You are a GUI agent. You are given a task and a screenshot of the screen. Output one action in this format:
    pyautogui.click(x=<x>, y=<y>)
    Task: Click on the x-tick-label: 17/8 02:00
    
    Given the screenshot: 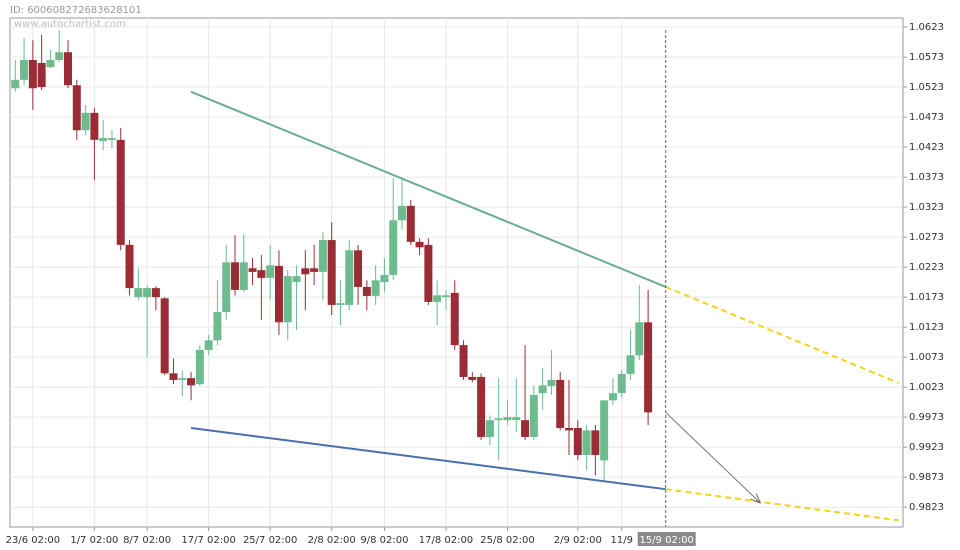 What is the action you would take?
    pyautogui.click(x=446, y=540)
    